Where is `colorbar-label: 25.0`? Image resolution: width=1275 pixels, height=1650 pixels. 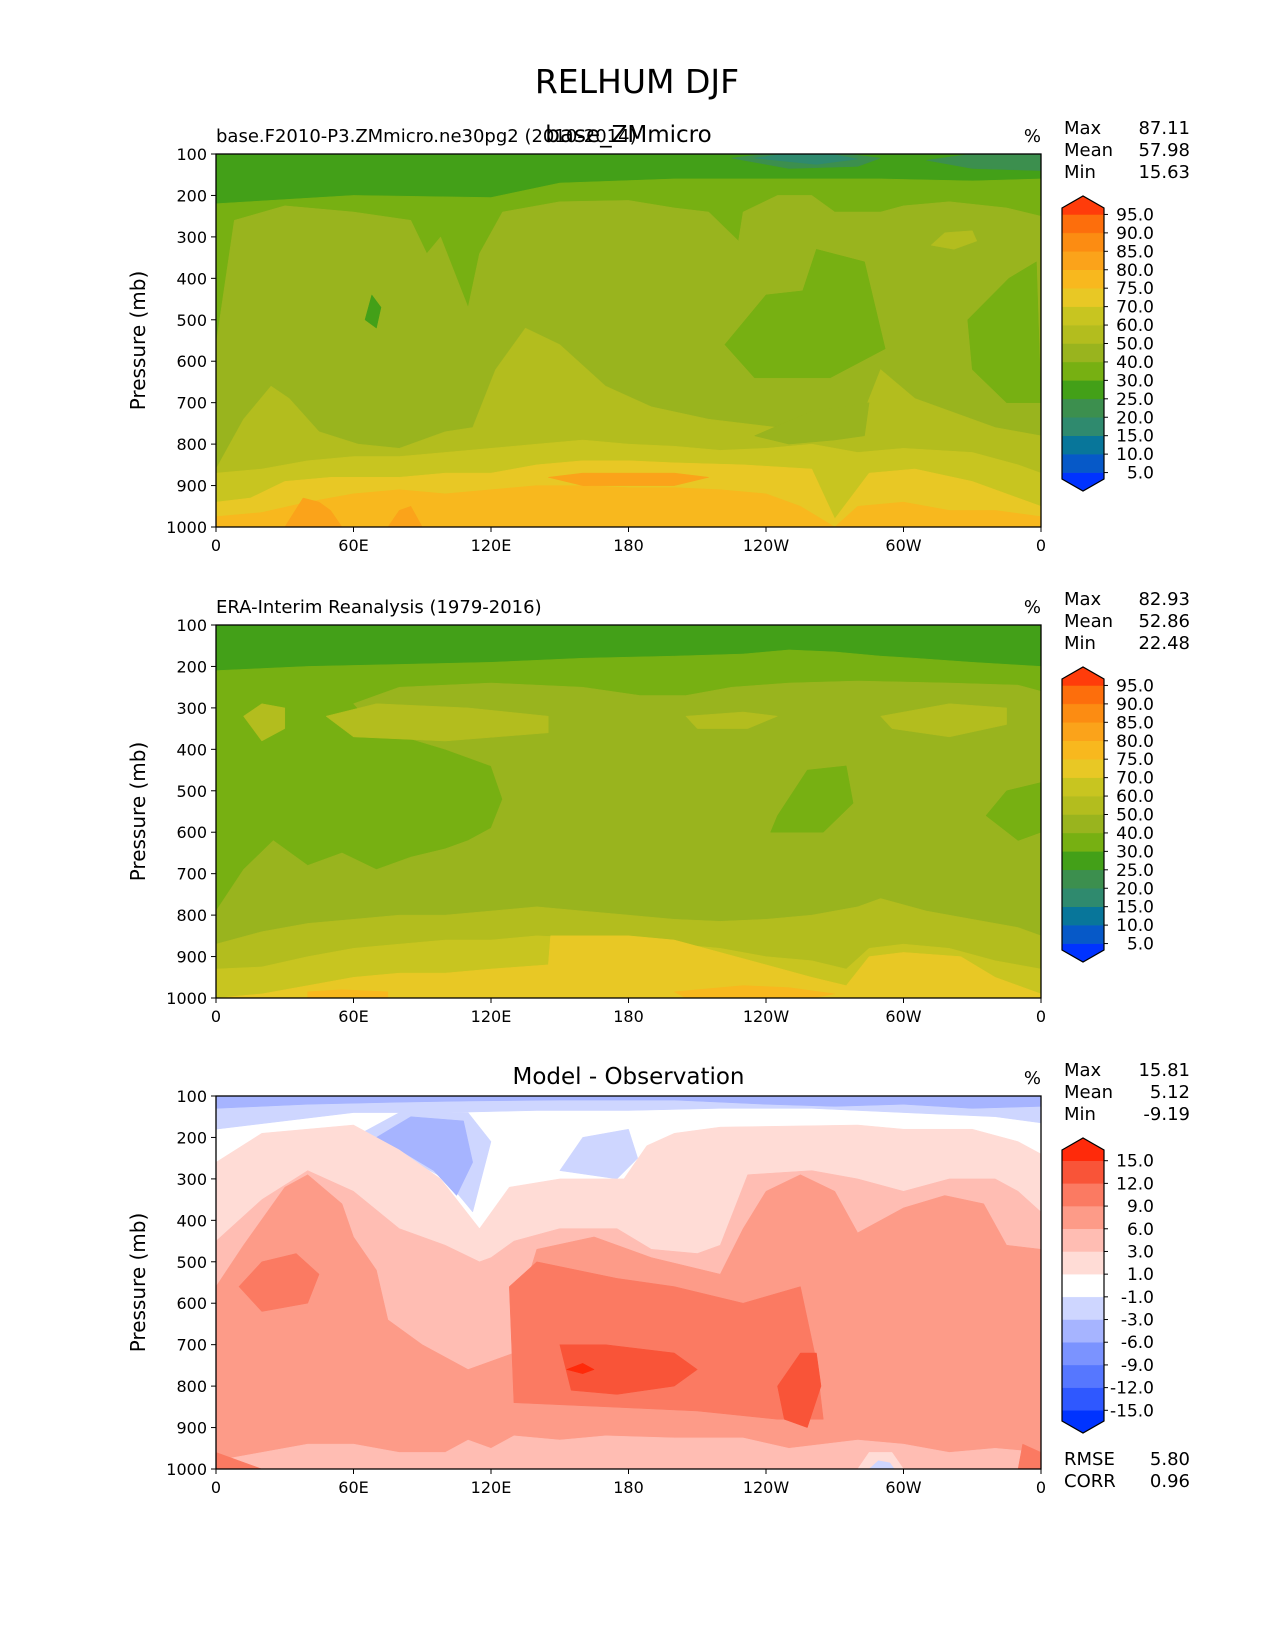 colorbar-label: 25.0 is located at coordinates (1135, 871).